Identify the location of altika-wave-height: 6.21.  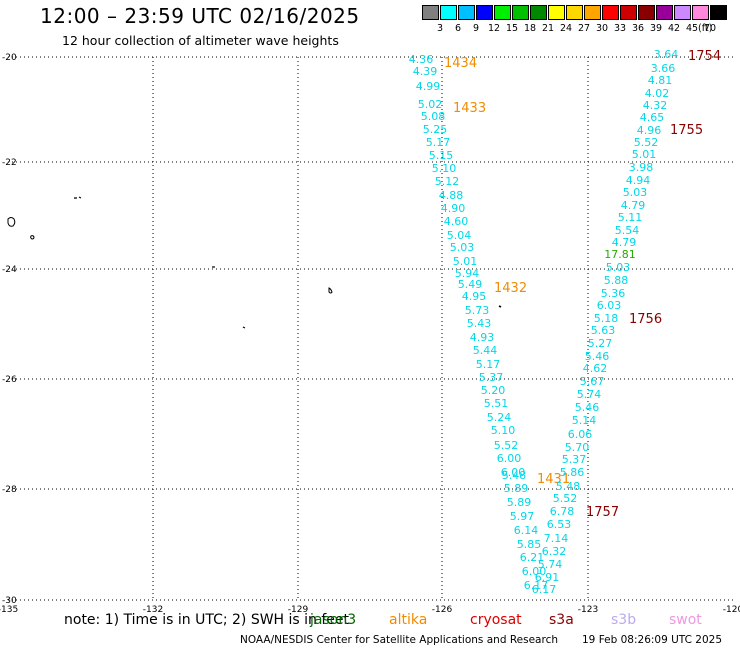
(532, 557).